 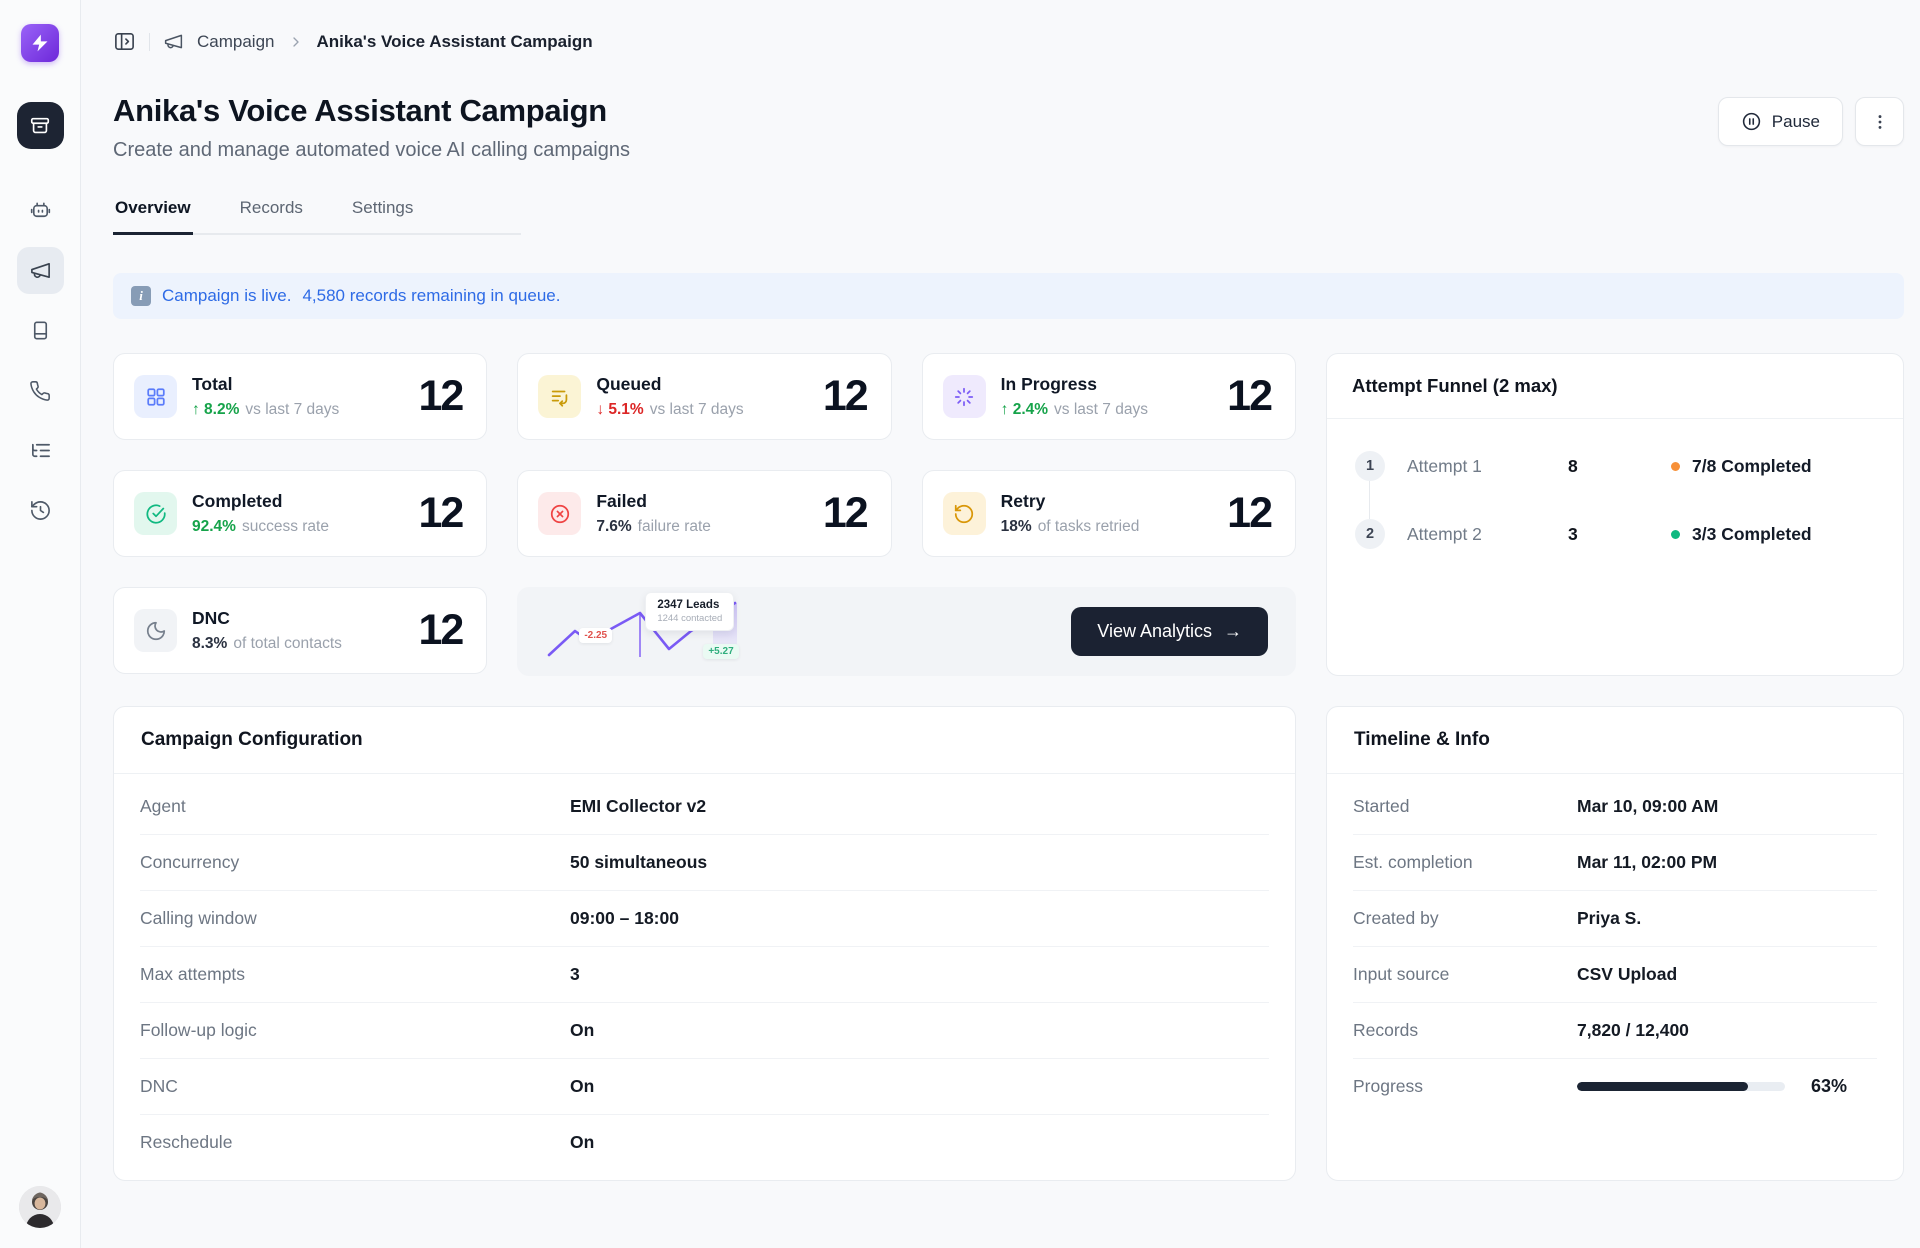 What do you see at coordinates (40, 624) in the screenshot?
I see `sidebar` at bounding box center [40, 624].